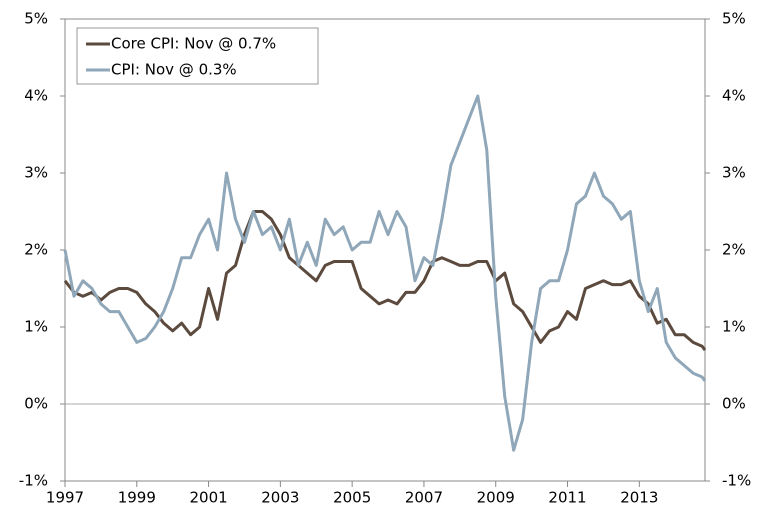  Describe the element at coordinates (736, 481) in the screenshot. I see `y2-tick-label: -1%` at that location.